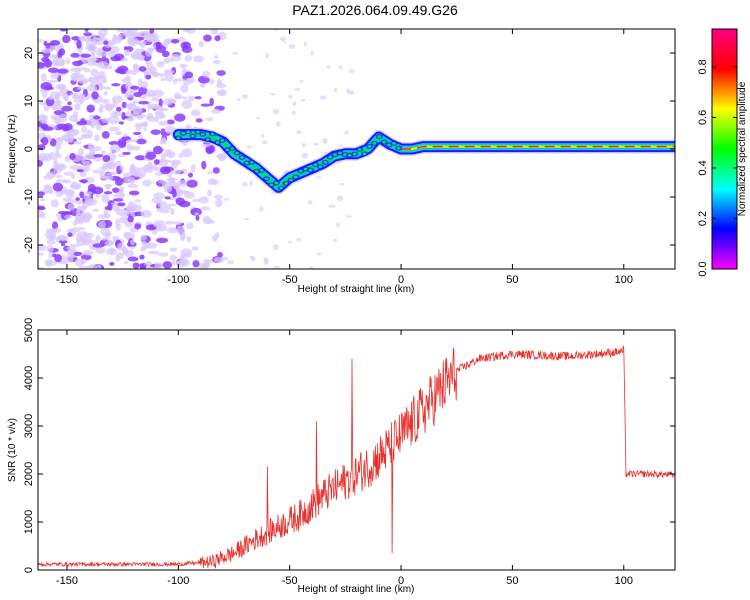 The width and height of the screenshot is (750, 600). Describe the element at coordinates (703, 117) in the screenshot. I see `colorbar-tick-label: 0.6` at that location.